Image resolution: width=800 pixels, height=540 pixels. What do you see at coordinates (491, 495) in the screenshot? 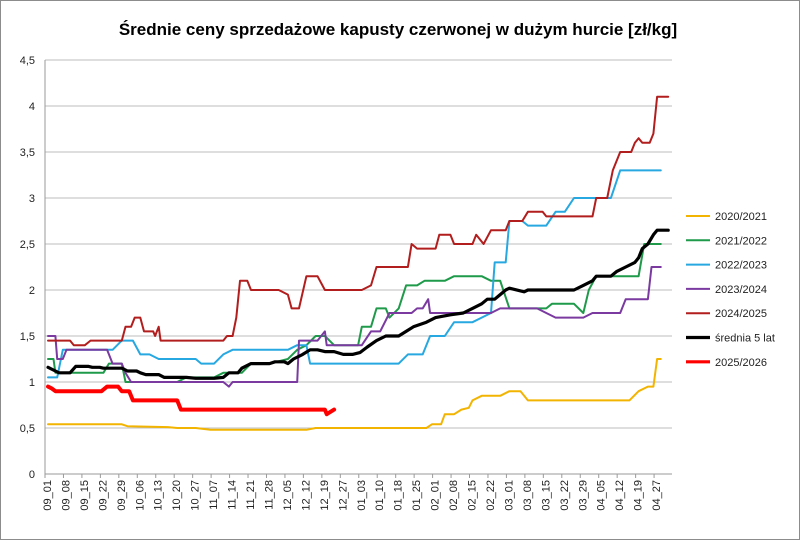
I see `x-tick-label: 02_22` at bounding box center [491, 495].